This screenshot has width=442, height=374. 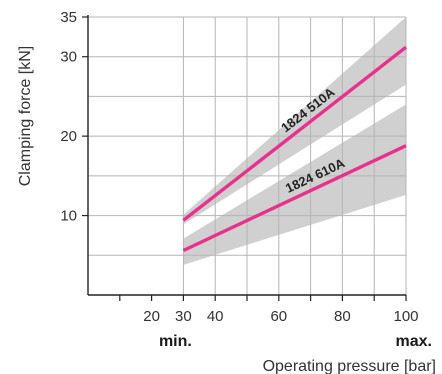 I want to click on y-tick-label: 20, so click(x=68, y=136).